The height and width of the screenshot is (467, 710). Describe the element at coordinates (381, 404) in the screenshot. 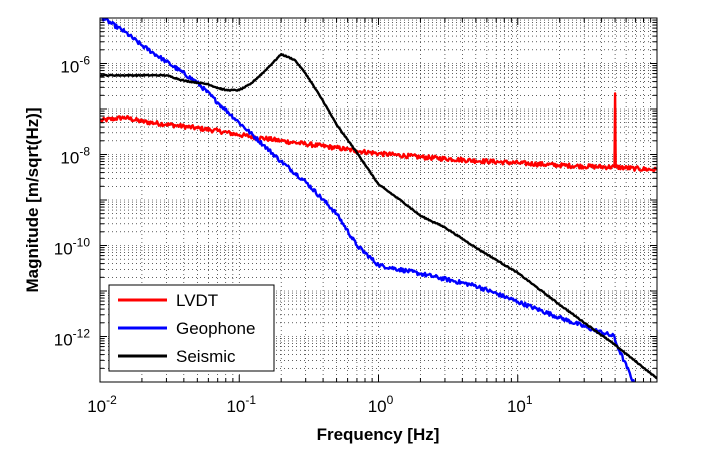

I see `x-tick-label: 10⁰` at that location.